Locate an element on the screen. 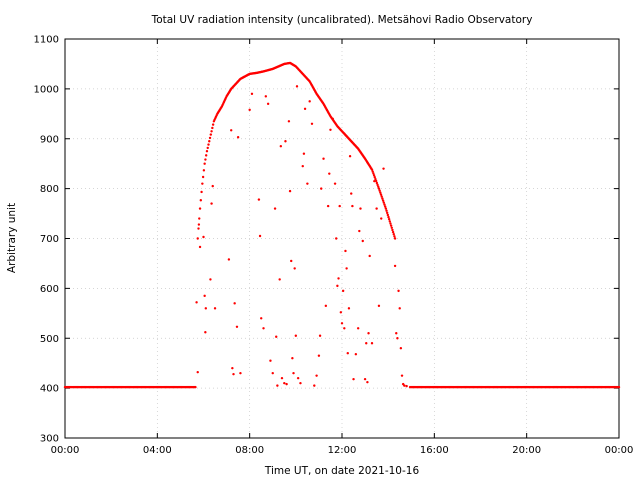  x-axis-label: Time UT, on date 2021-10-16 is located at coordinates (342, 471).